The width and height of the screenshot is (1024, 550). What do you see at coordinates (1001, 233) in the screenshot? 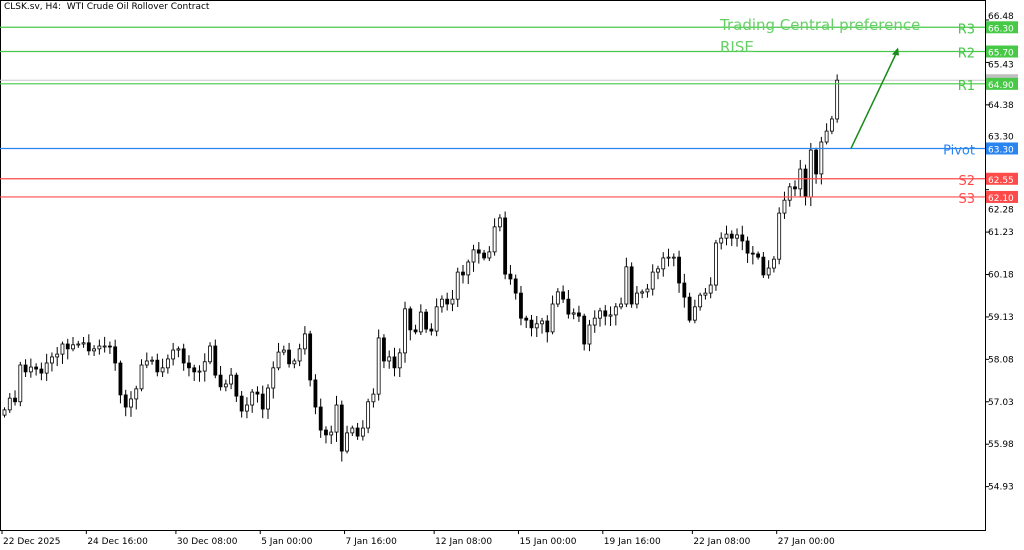
I see `y-tick-label: 61.23` at bounding box center [1001, 233].